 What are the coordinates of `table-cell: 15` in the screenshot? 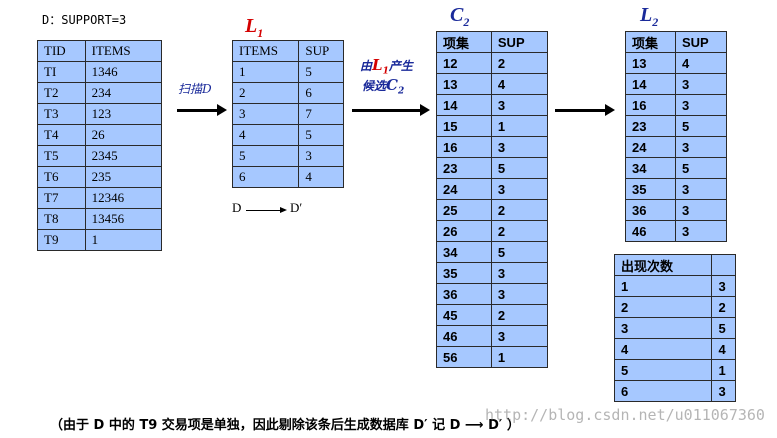 It's located at (464, 126).